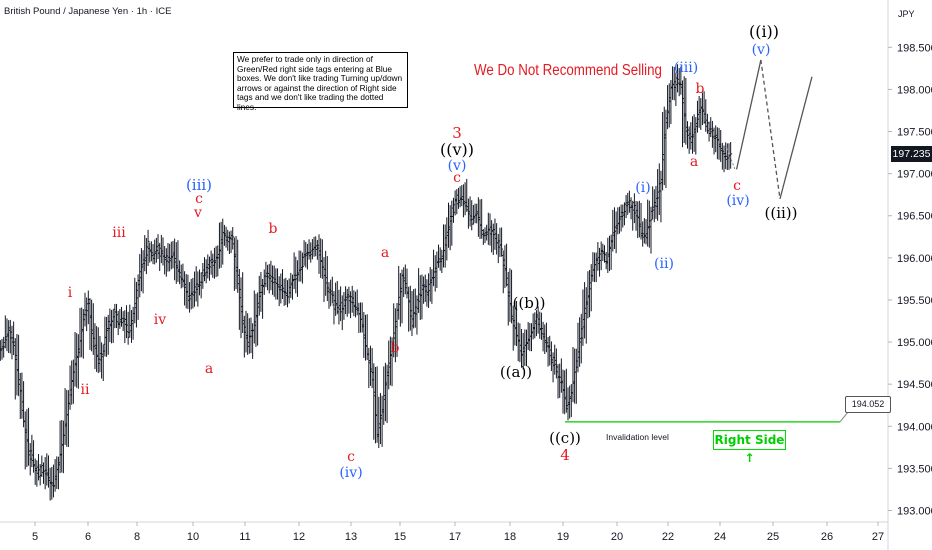 The image size is (932, 550). I want to click on x-tick-label: 5, so click(35, 537).